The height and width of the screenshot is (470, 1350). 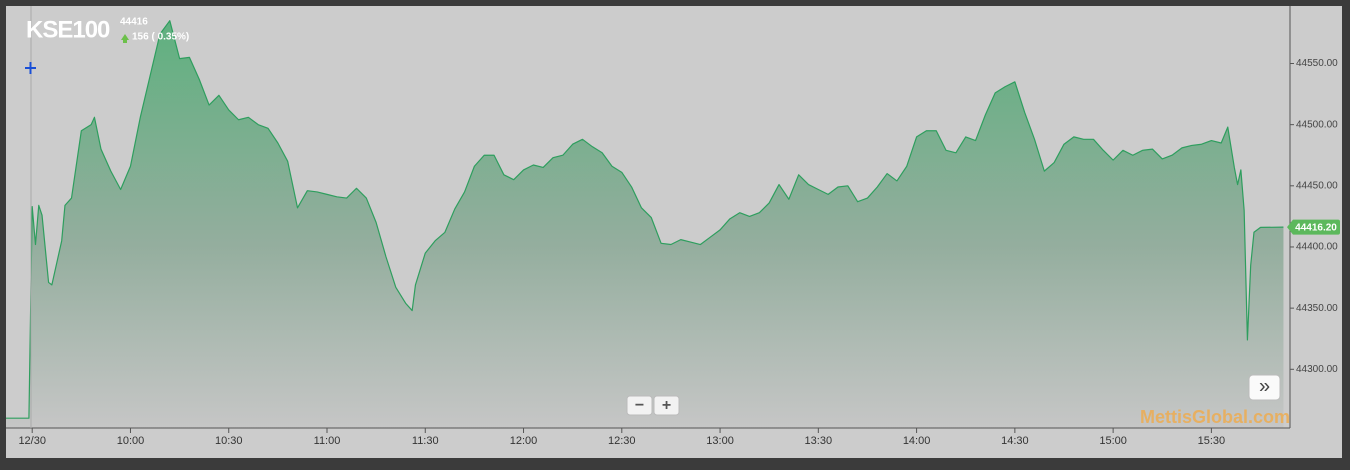 What do you see at coordinates (720, 441) in the screenshot?
I see `x-tick-label: 13:00` at bounding box center [720, 441].